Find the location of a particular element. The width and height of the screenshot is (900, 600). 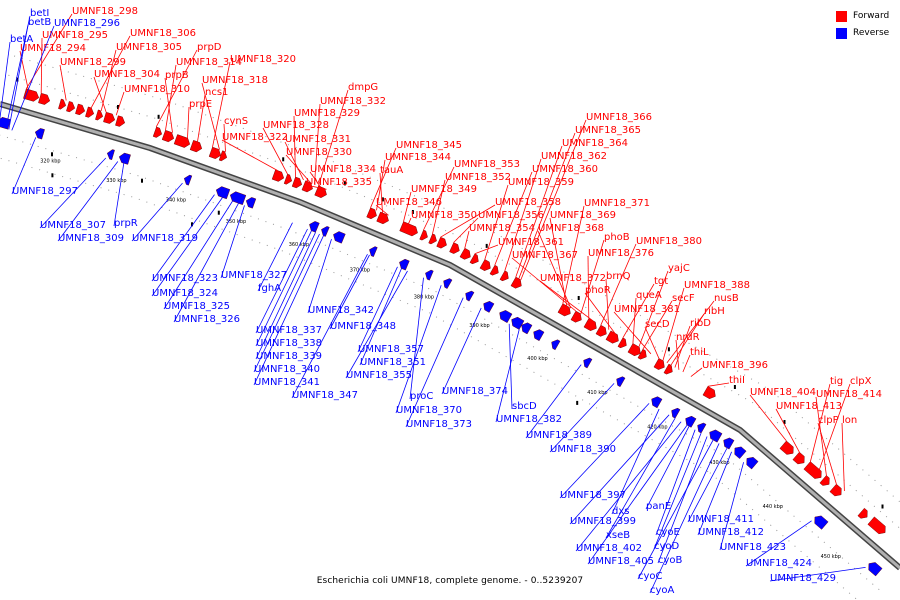

reverse-label-UMNF18_339-leader is located at coordinates (285, 296).